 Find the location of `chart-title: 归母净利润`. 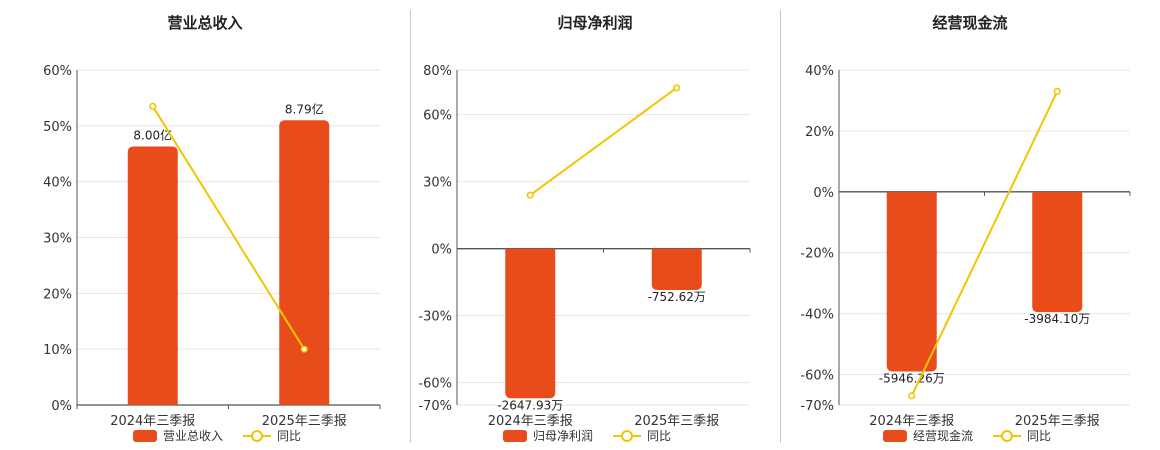

chart-title: 归母净利润 is located at coordinates (595, 23).